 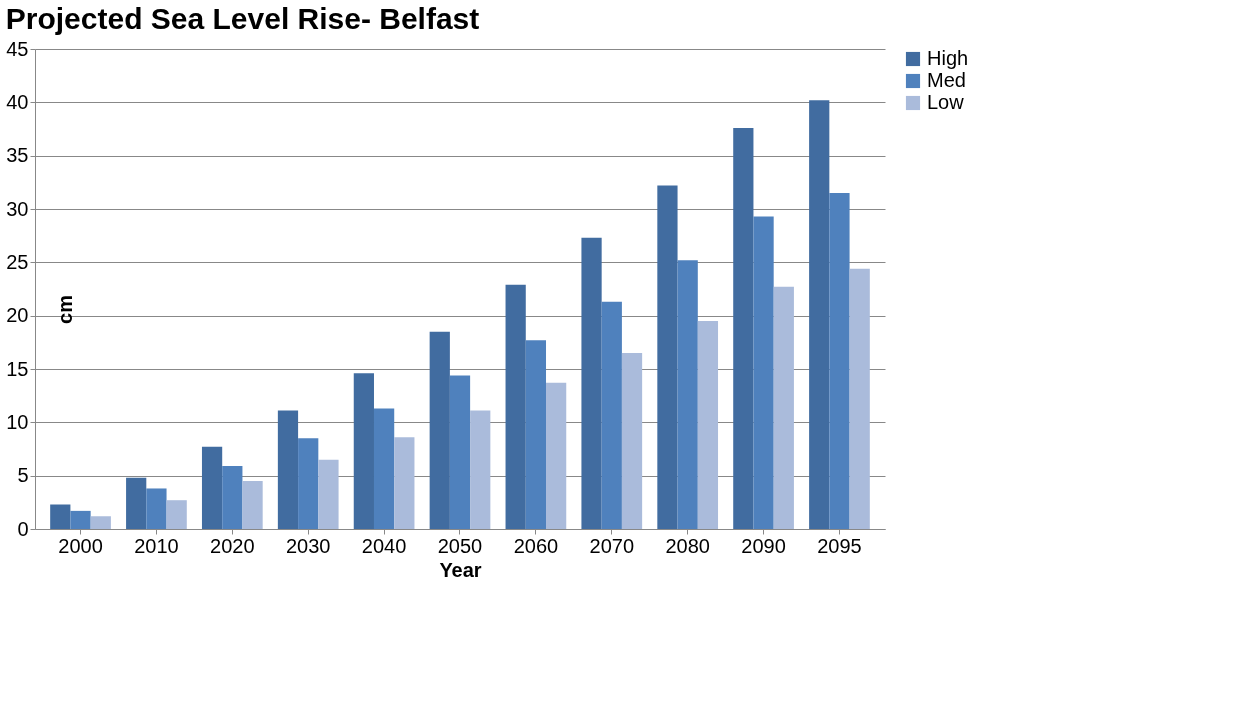 I want to click on x-tick-label: 2060, so click(x=536, y=545).